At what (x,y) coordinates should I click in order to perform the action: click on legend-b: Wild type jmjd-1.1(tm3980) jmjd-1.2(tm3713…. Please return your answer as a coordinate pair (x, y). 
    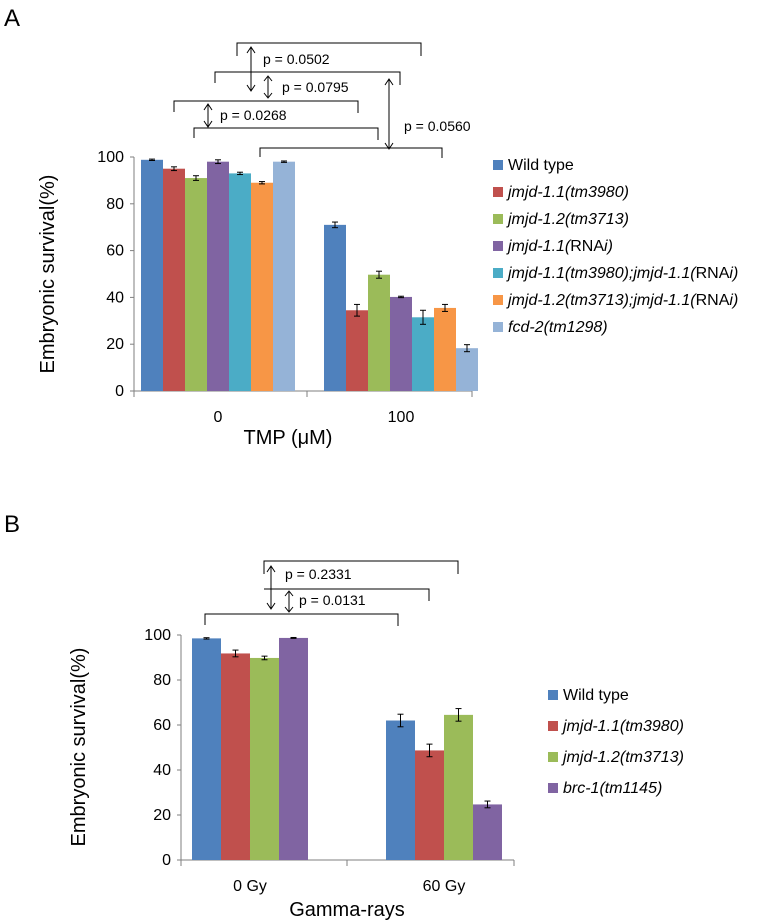
    Looking at the image, I should click on (616, 742).